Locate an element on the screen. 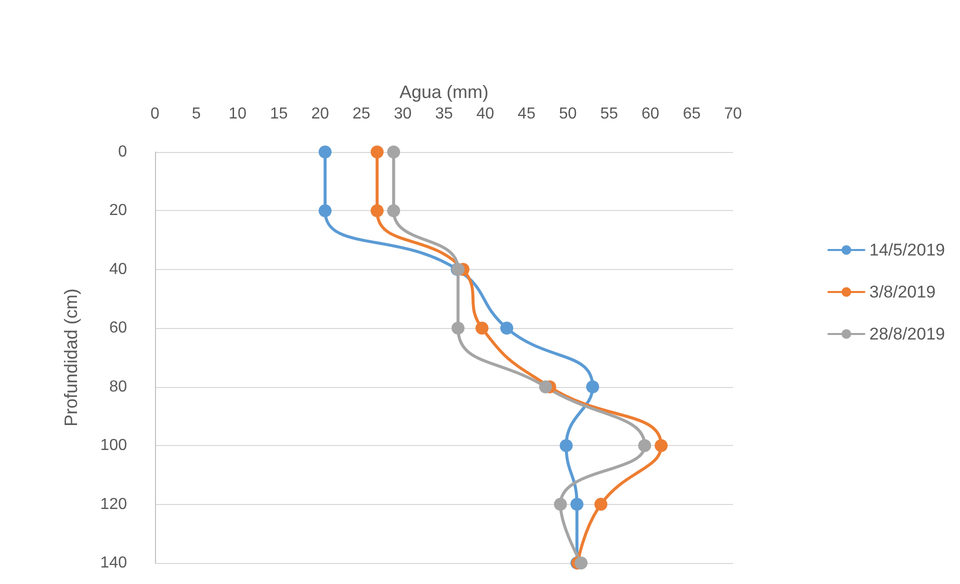 Image resolution: width=960 pixels, height=584 pixels. x-tick-label: 60 is located at coordinates (651, 114).